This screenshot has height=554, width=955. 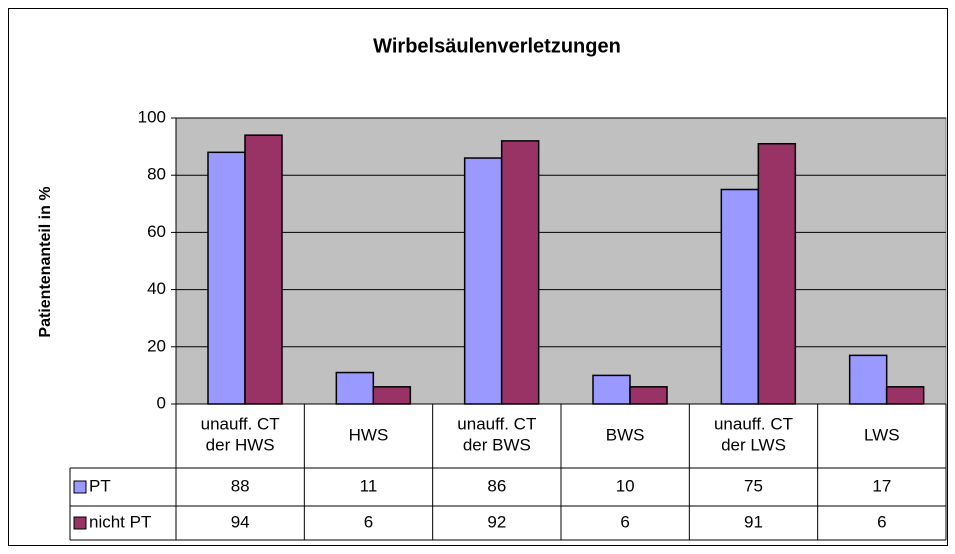 I want to click on table-value: 86, so click(x=496, y=485).